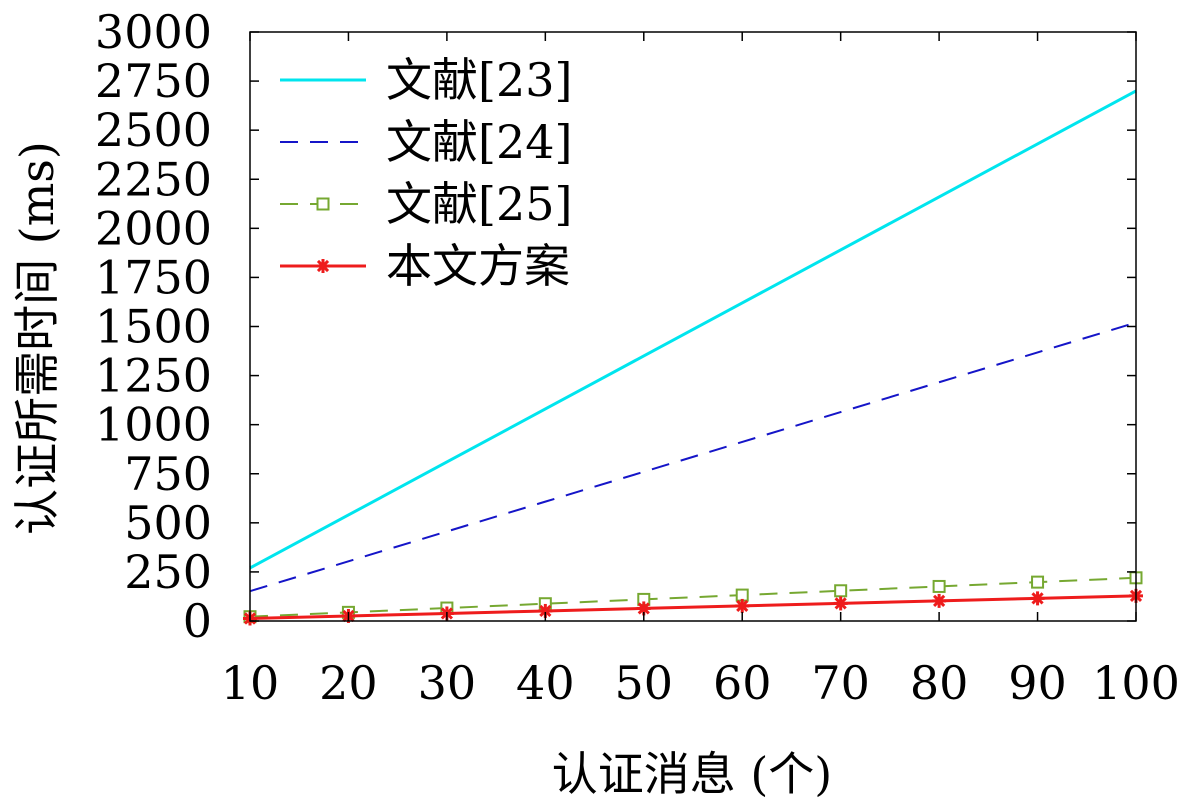 Image resolution: width=1181 pixels, height=806 pixels. What do you see at coordinates (426, 173) in the screenshot?
I see `legend: 文献[23] 文献[24] 文献[25] 本文方案` at bounding box center [426, 173].